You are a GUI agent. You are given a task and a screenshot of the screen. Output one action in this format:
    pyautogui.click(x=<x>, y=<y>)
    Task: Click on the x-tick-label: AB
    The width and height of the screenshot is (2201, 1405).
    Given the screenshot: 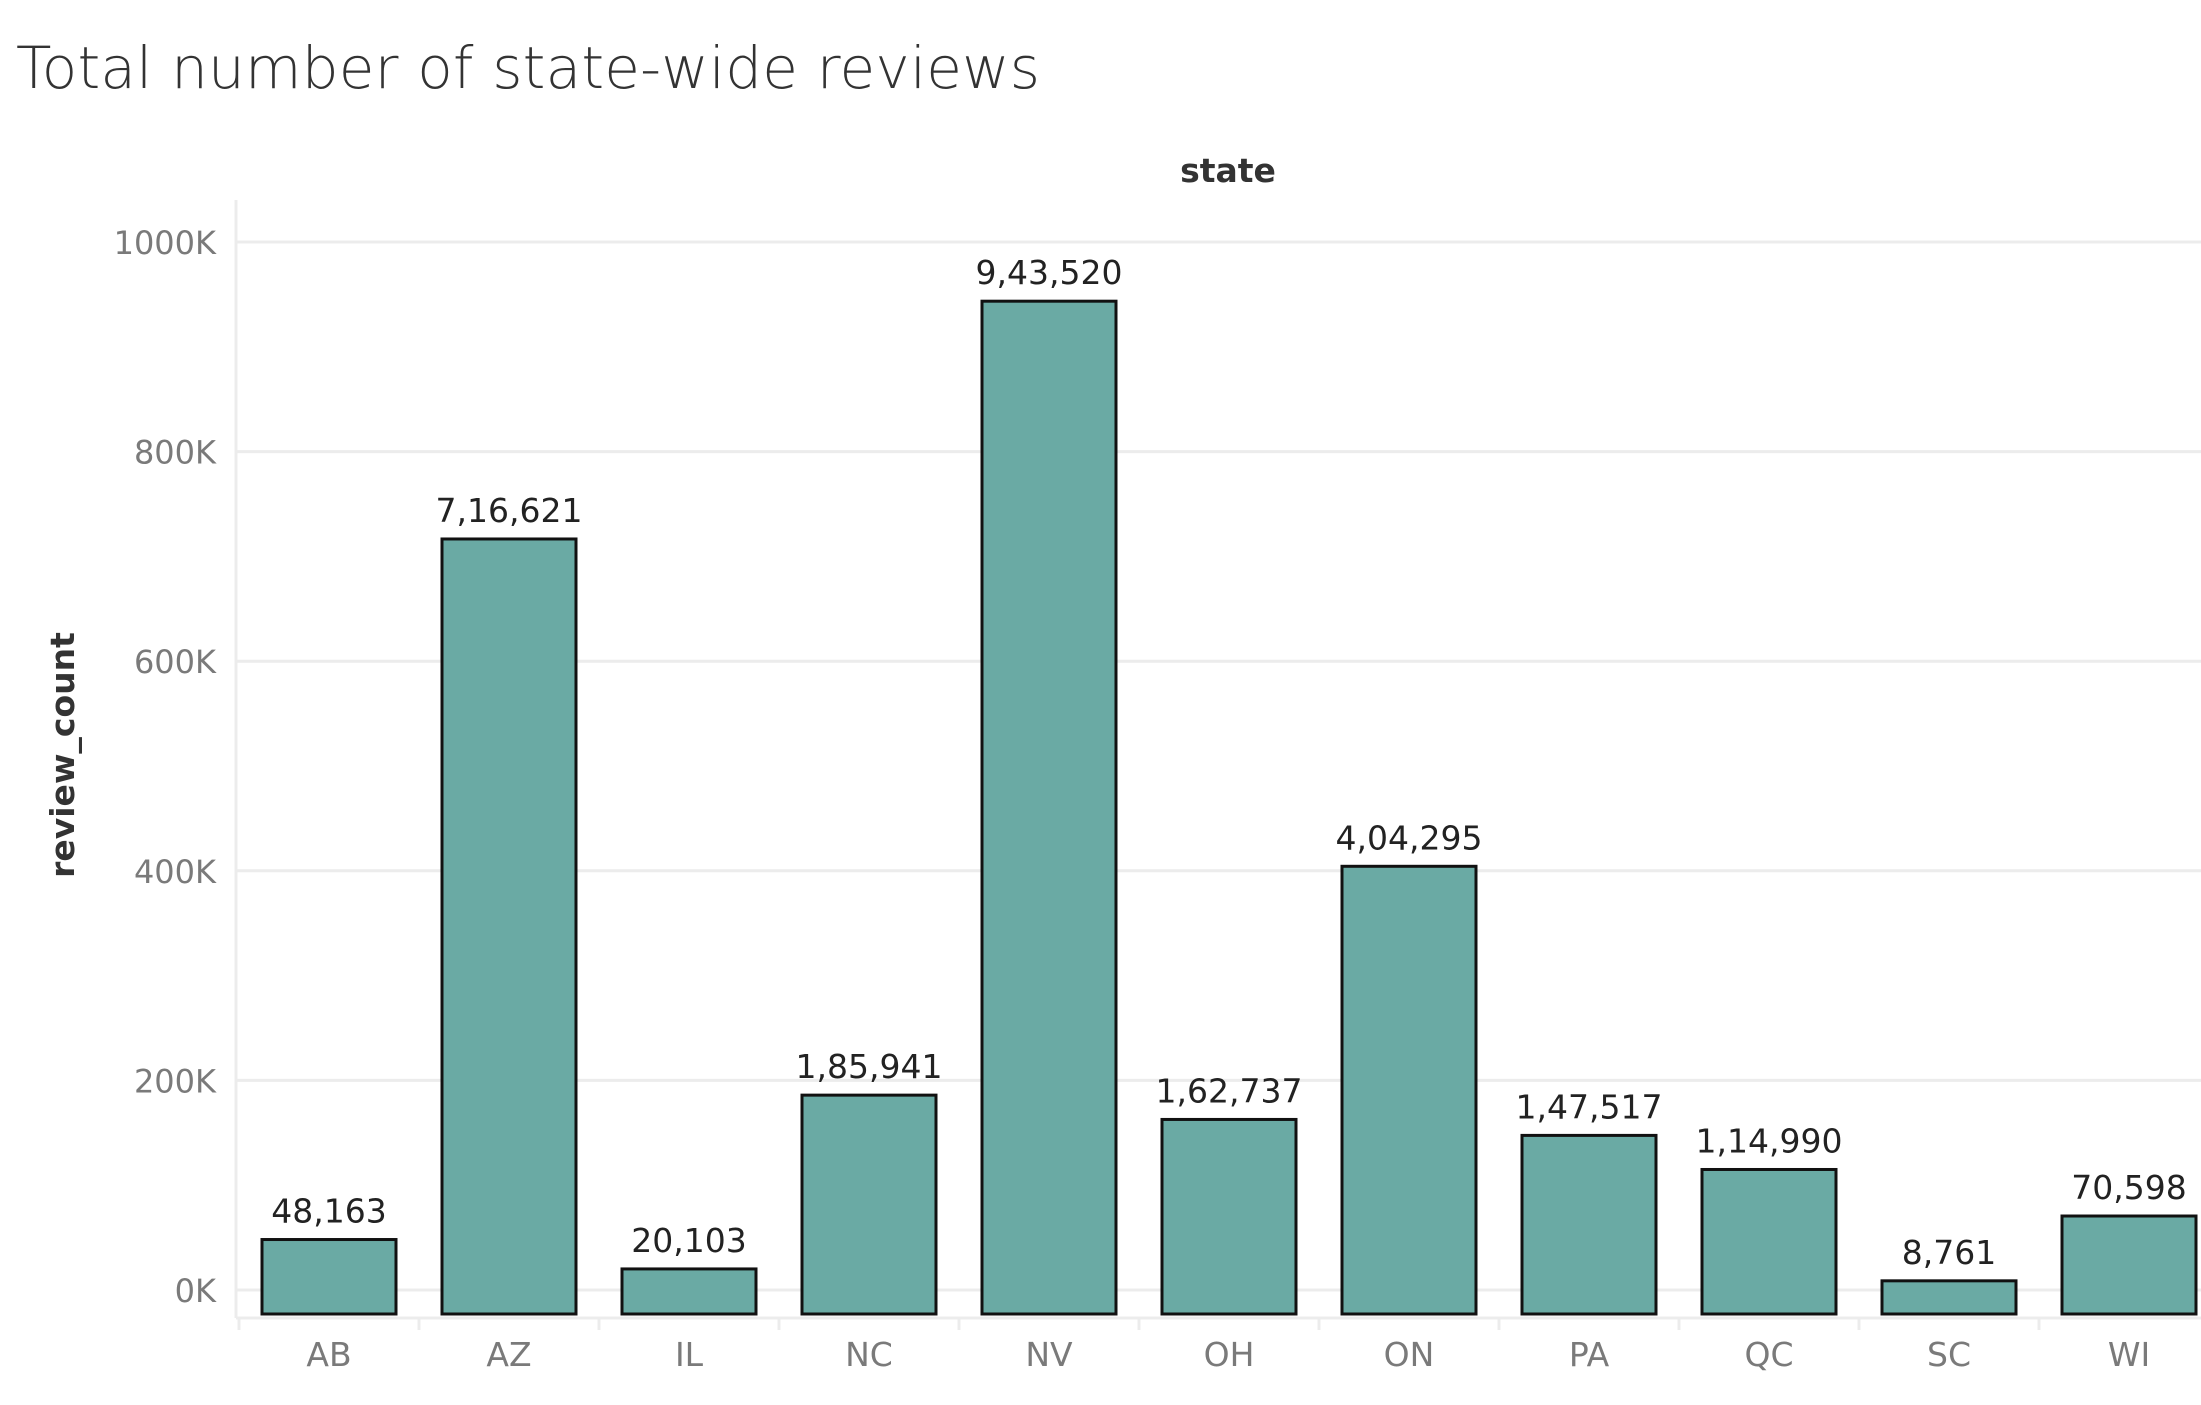 What is the action you would take?
    pyautogui.click(x=328, y=1354)
    